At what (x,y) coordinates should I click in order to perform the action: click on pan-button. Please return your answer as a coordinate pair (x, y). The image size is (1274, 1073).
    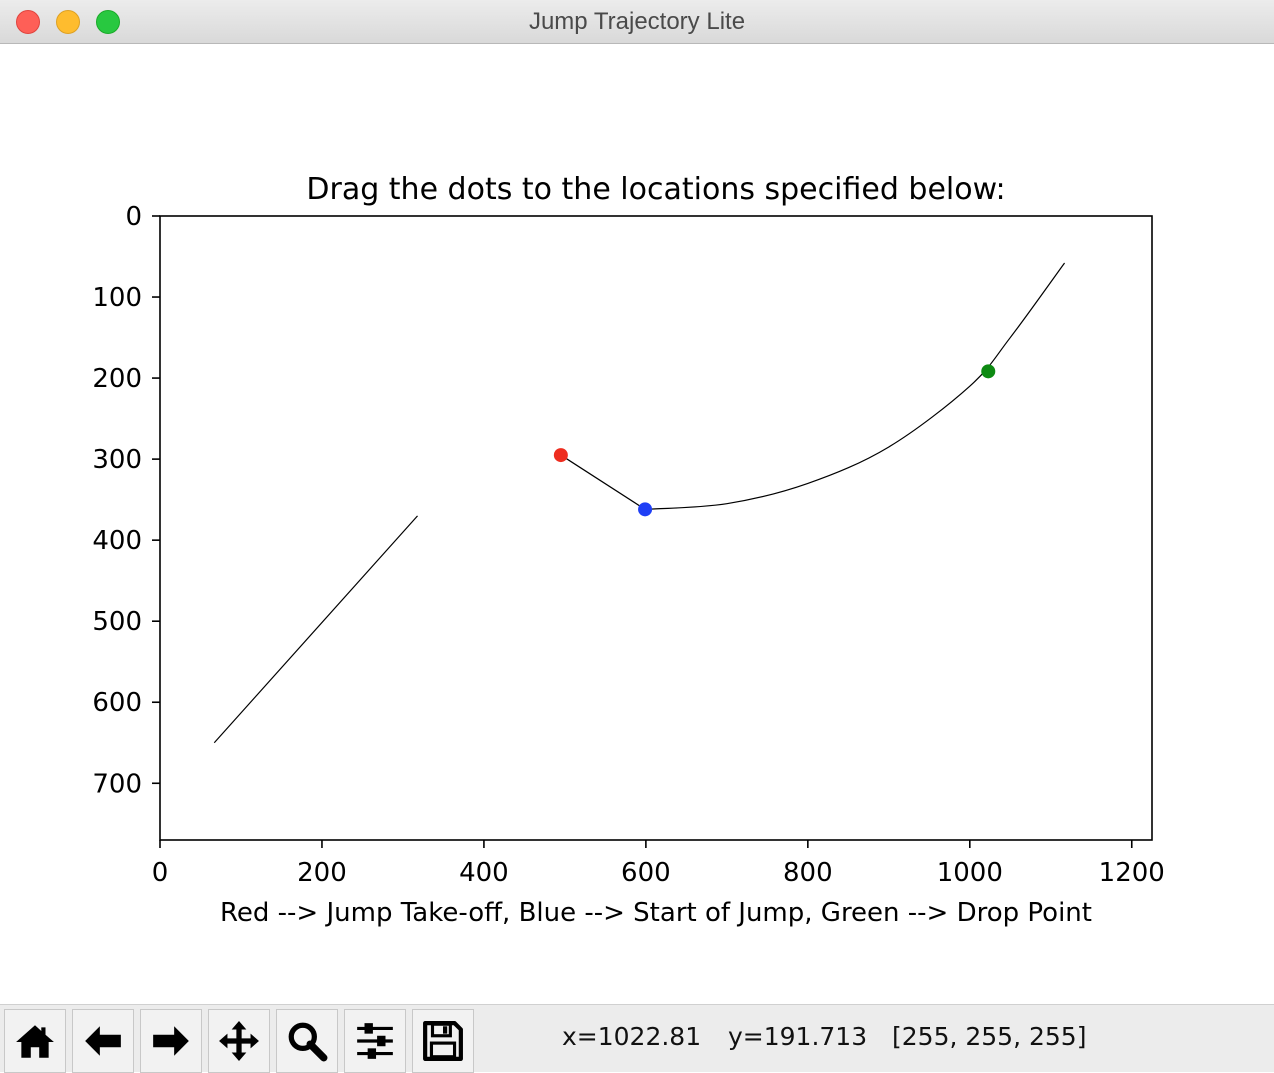
    Looking at the image, I should click on (239, 1041).